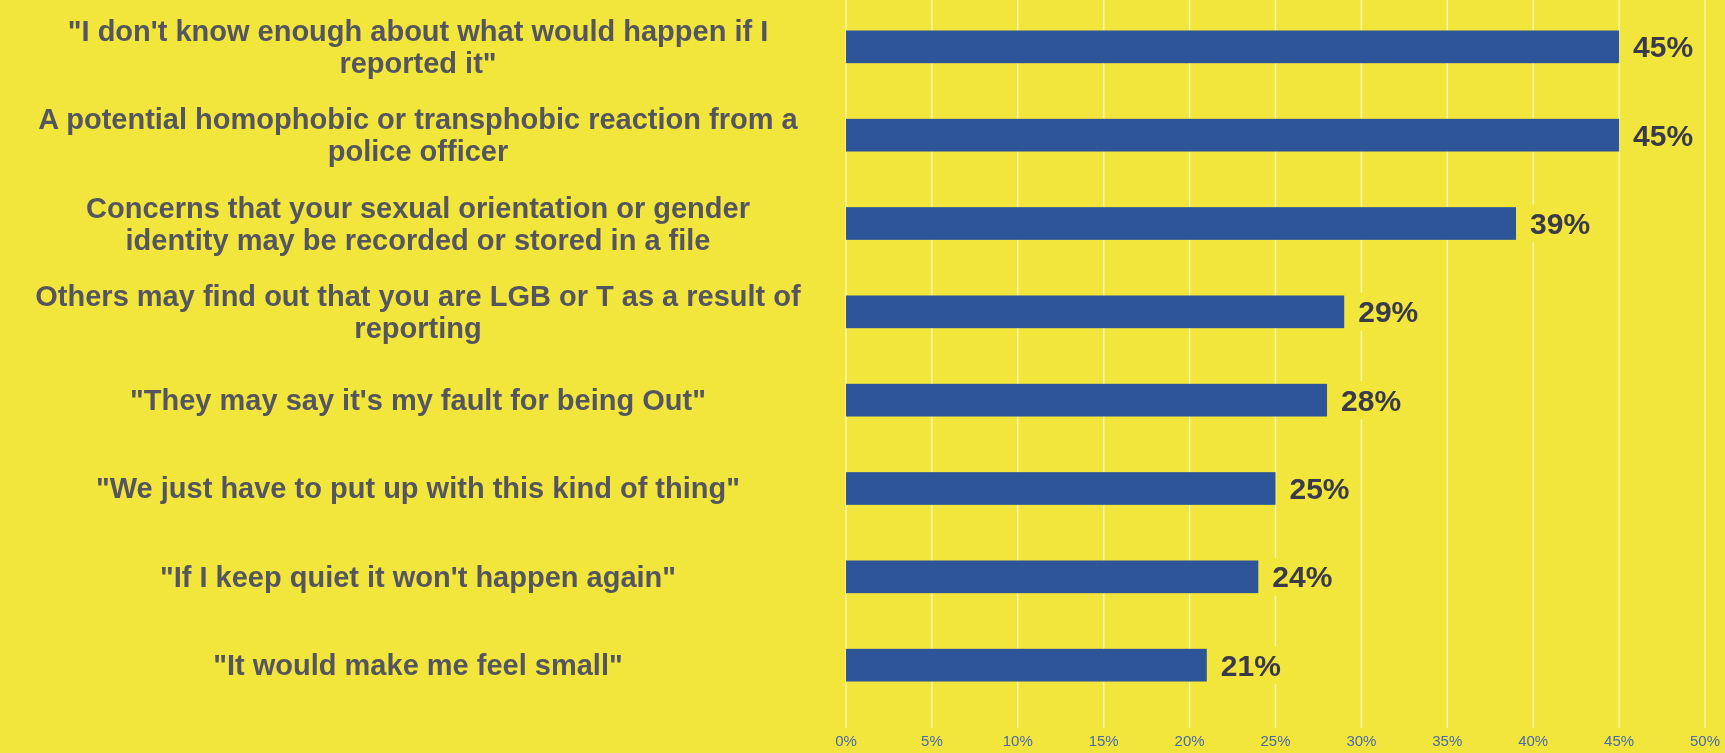 Image resolution: width=1725 pixels, height=753 pixels. I want to click on y-tick-label: A potential homophobic or transphobic reaction from a police officer, so click(418, 135).